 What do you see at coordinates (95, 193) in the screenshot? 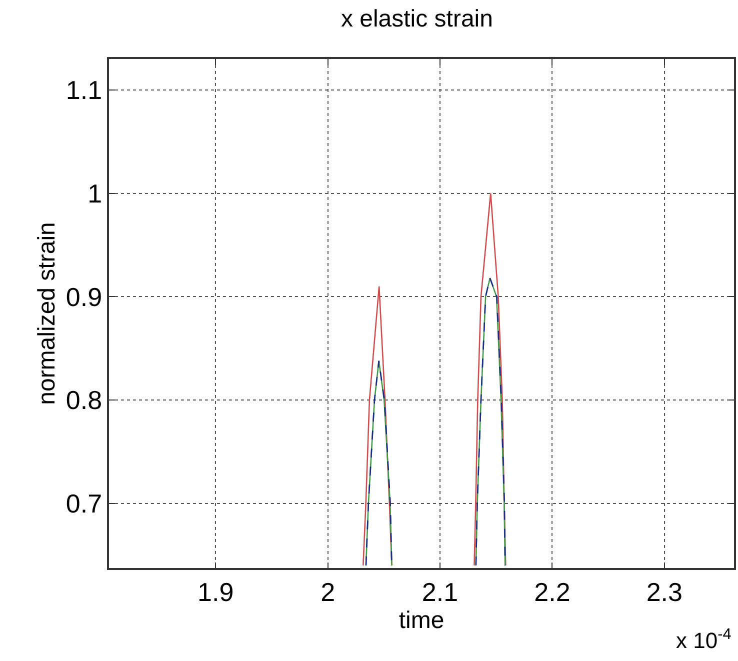
I see `y-tick-label: 1` at bounding box center [95, 193].